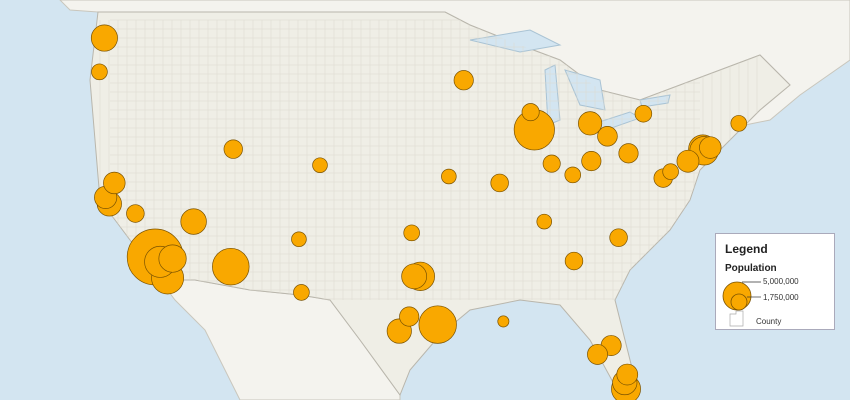 Image resolution: width=850 pixels, height=400 pixels. Describe the element at coordinates (781, 281) in the screenshot. I see `legend-large-value: 5,000,000` at that location.